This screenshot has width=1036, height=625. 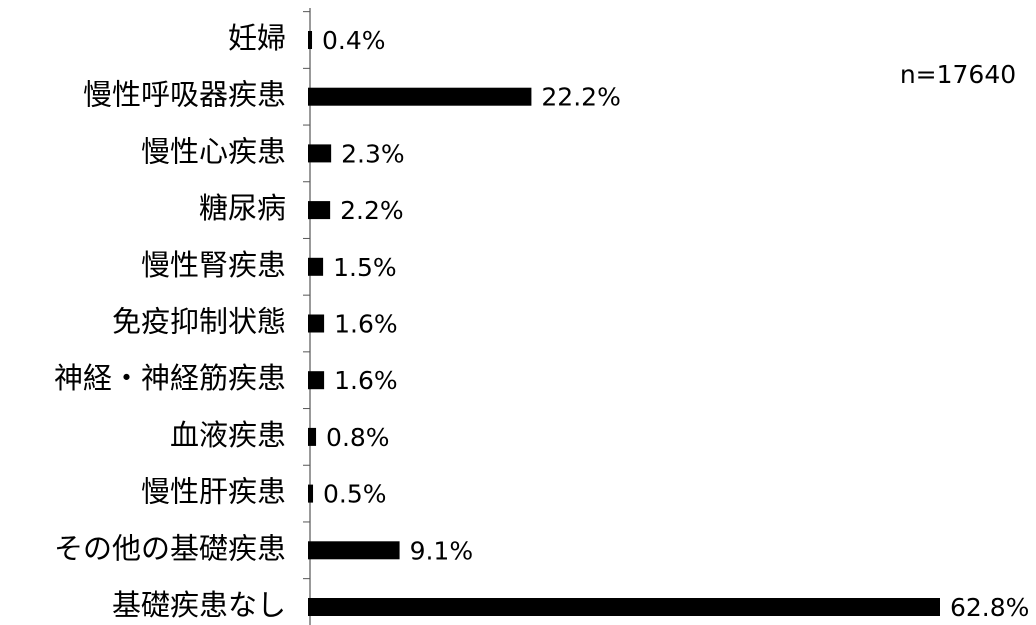 What do you see at coordinates (372, 210) in the screenshot?
I see `value-label: 2.2%` at bounding box center [372, 210].